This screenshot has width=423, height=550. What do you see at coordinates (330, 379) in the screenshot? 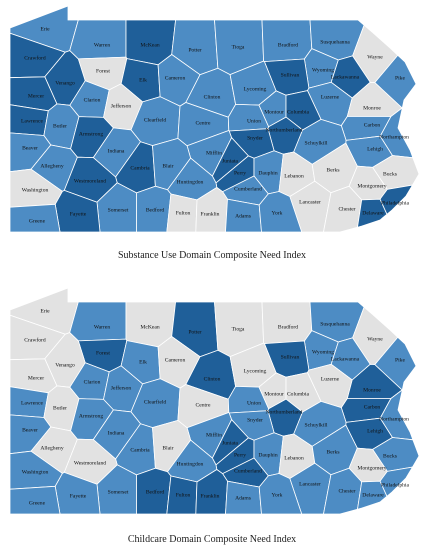
I see `county-label: Luzerne` at bounding box center [330, 379].